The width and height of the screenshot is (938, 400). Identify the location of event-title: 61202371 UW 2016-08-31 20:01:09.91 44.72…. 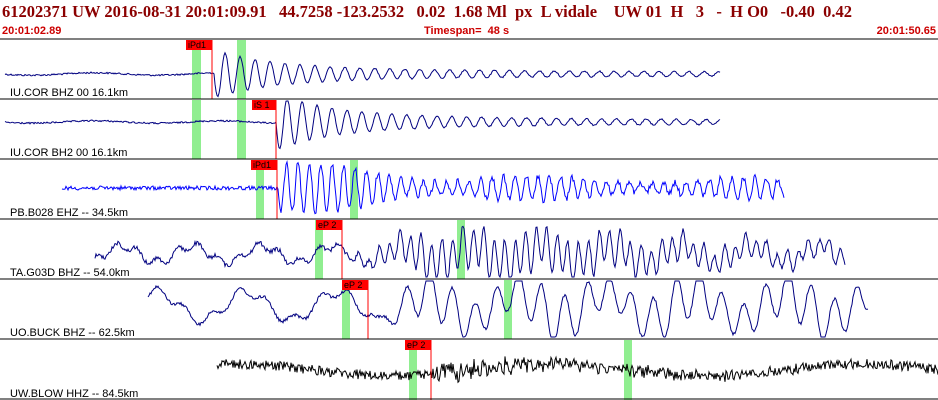
(427, 11).